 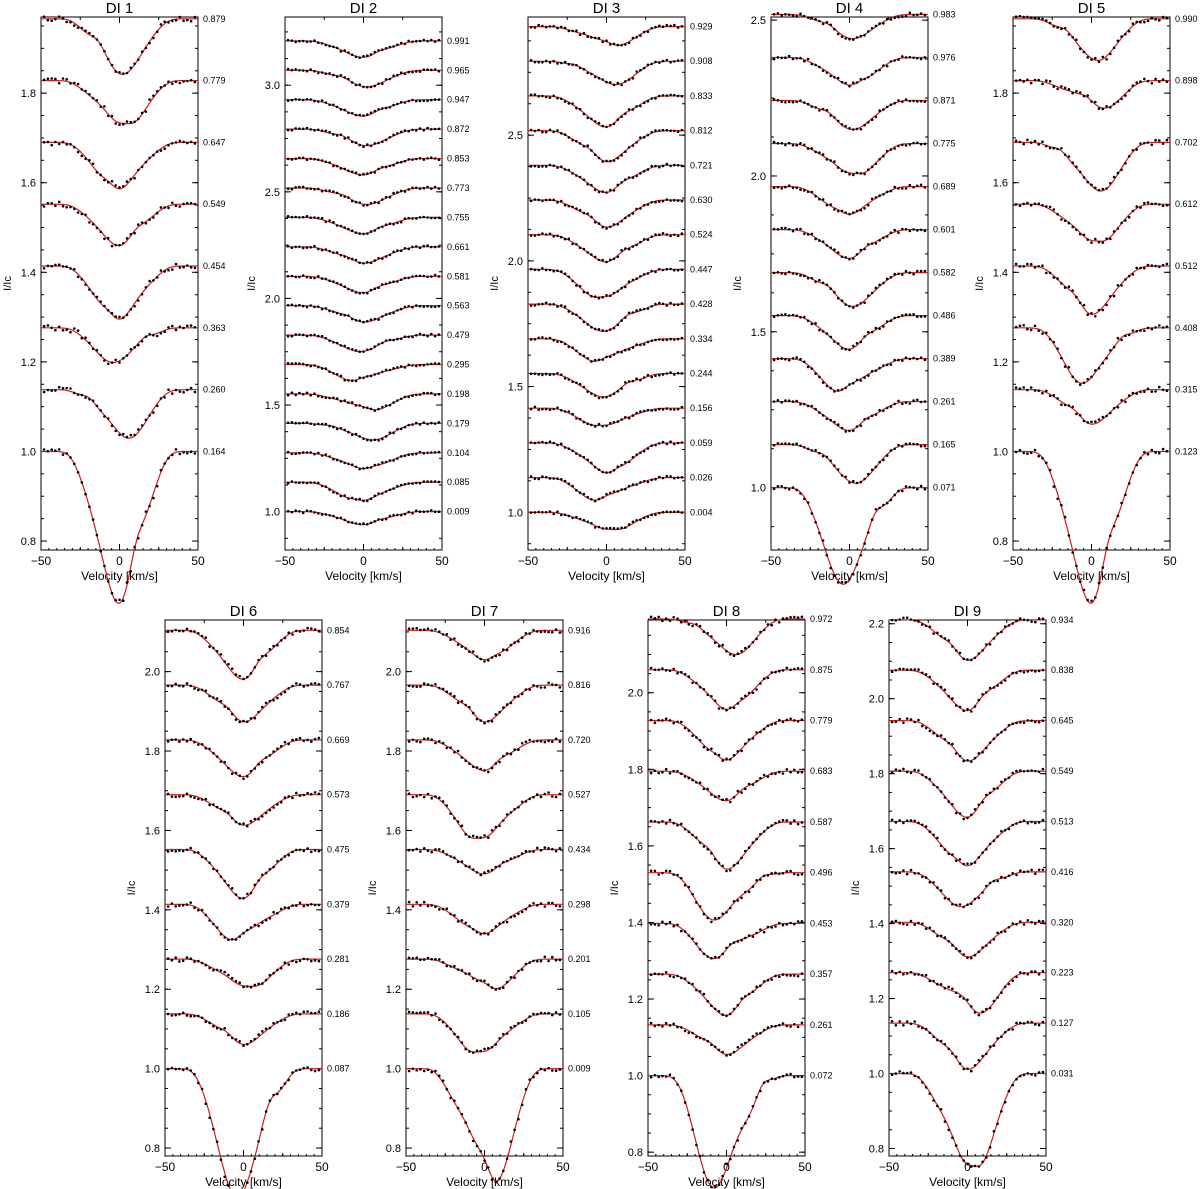 I want to click on x-tick-label: 50, so click(x=1046, y=1167).